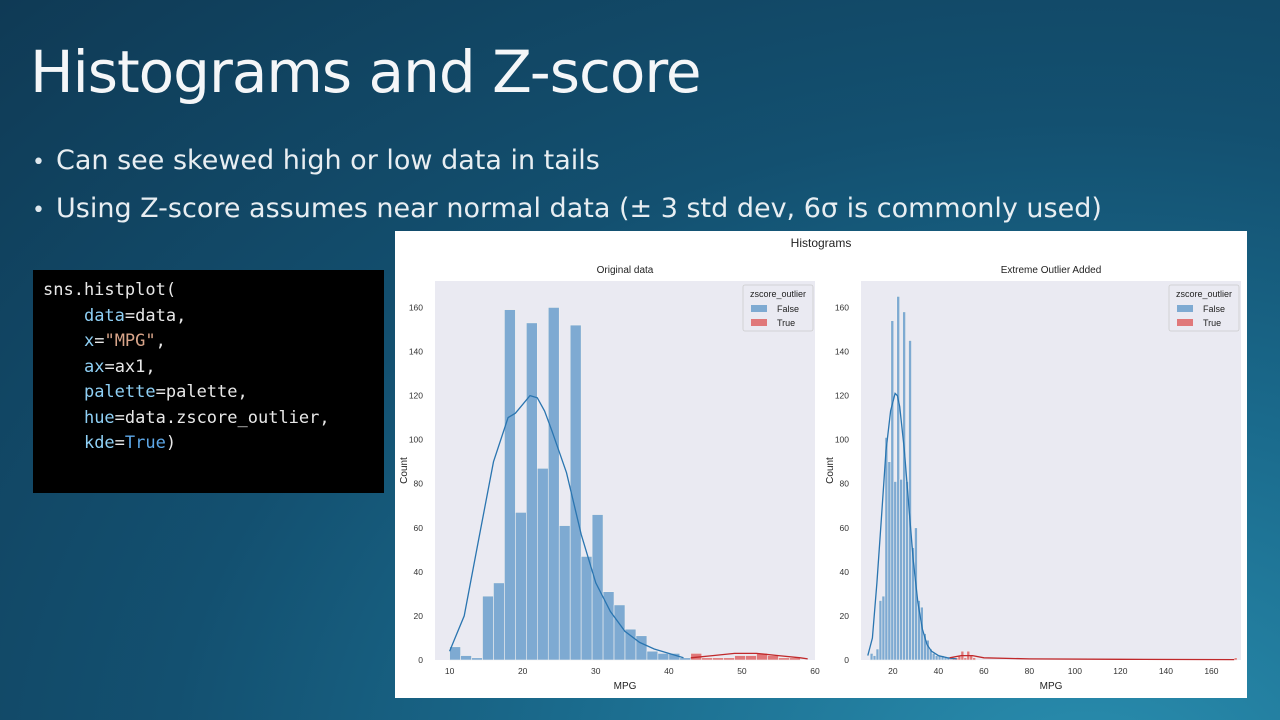  I want to click on x-tick-label: 60, so click(815, 671).